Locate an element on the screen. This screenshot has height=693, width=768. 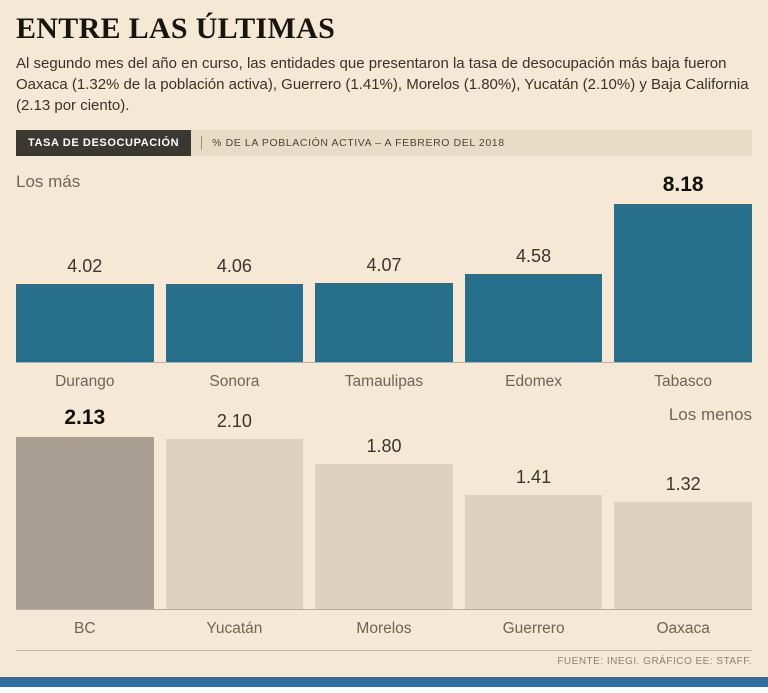
bar-value-label: 8.18 is located at coordinates (683, 184).